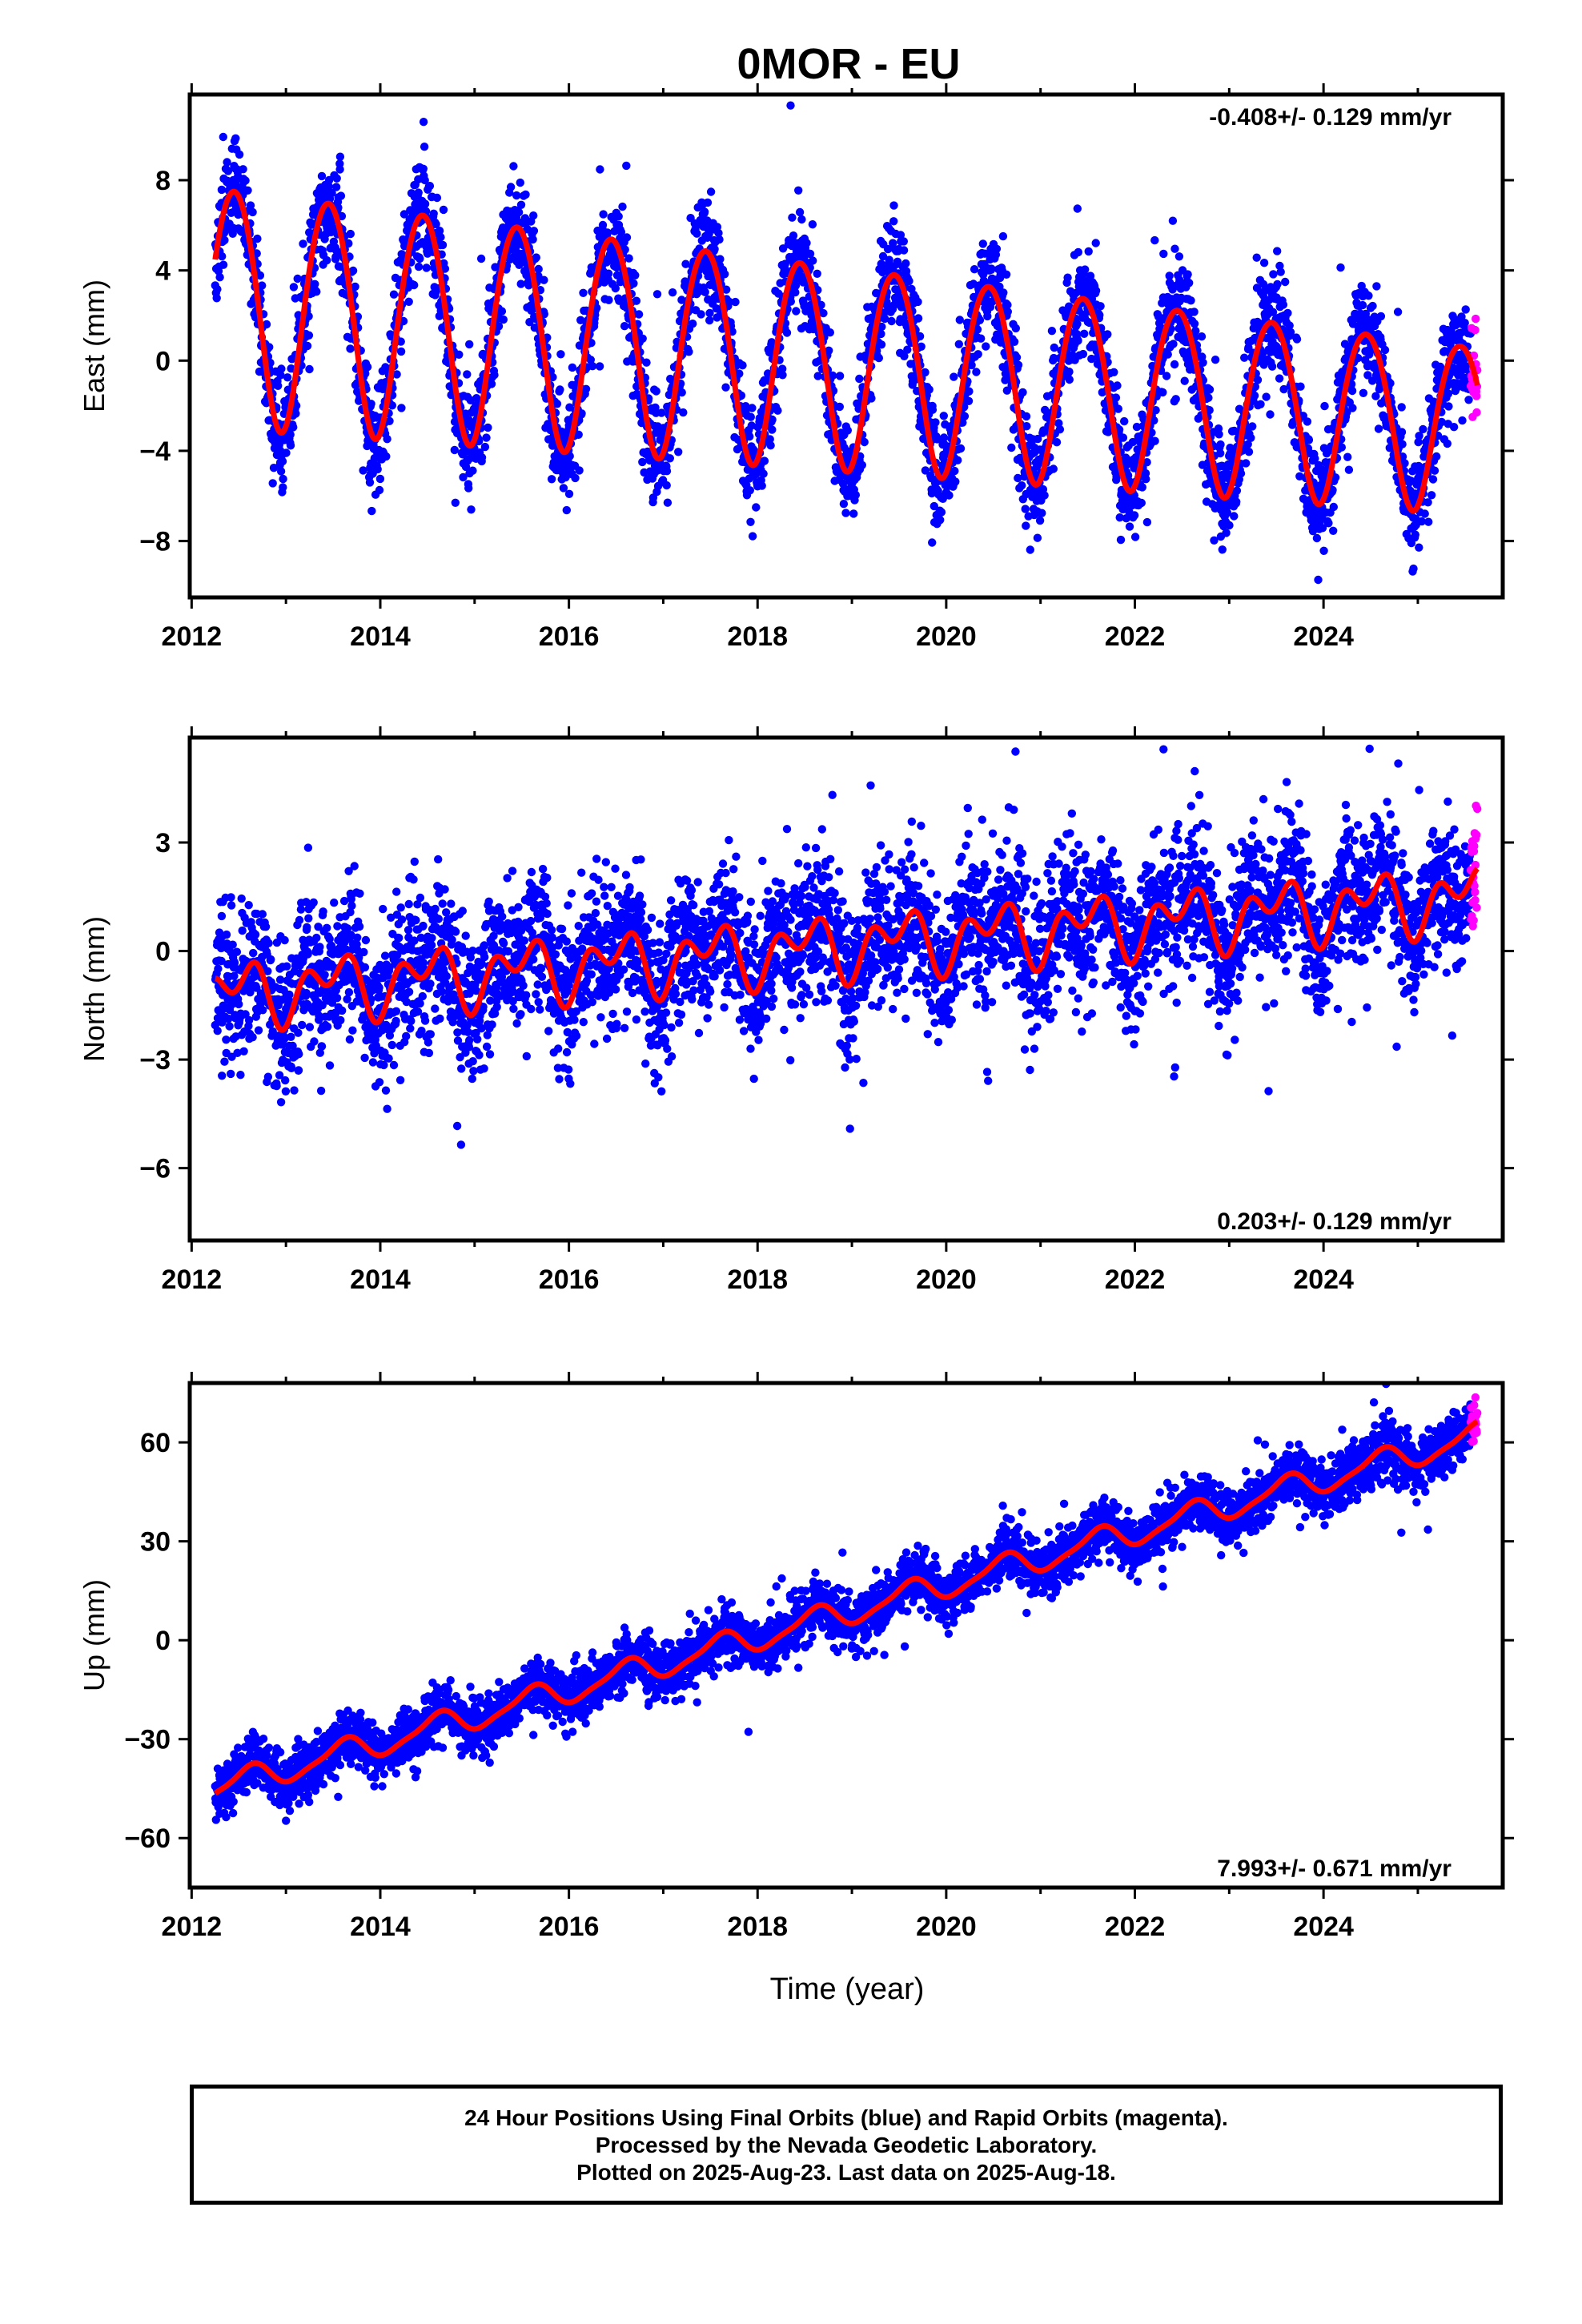 The image size is (1582, 2324). What do you see at coordinates (1136, 636) in the screenshot?
I see `x-tick-label: 2022` at bounding box center [1136, 636].